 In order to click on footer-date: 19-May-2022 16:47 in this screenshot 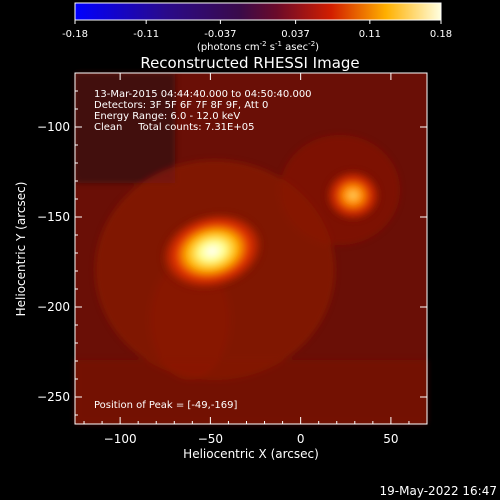, I will do `click(438, 491)`.